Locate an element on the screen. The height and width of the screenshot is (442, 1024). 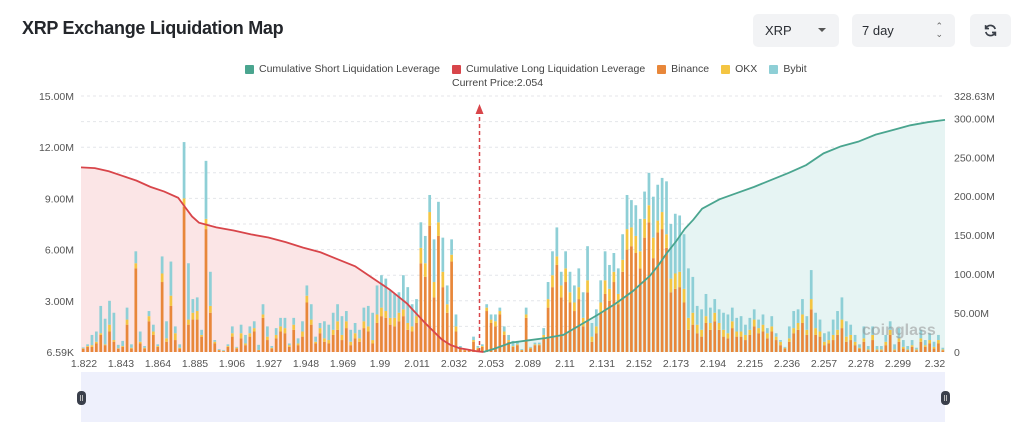
legend-item-short: Cumulative Short Liquidation Leverage is located at coordinates (342, 69).